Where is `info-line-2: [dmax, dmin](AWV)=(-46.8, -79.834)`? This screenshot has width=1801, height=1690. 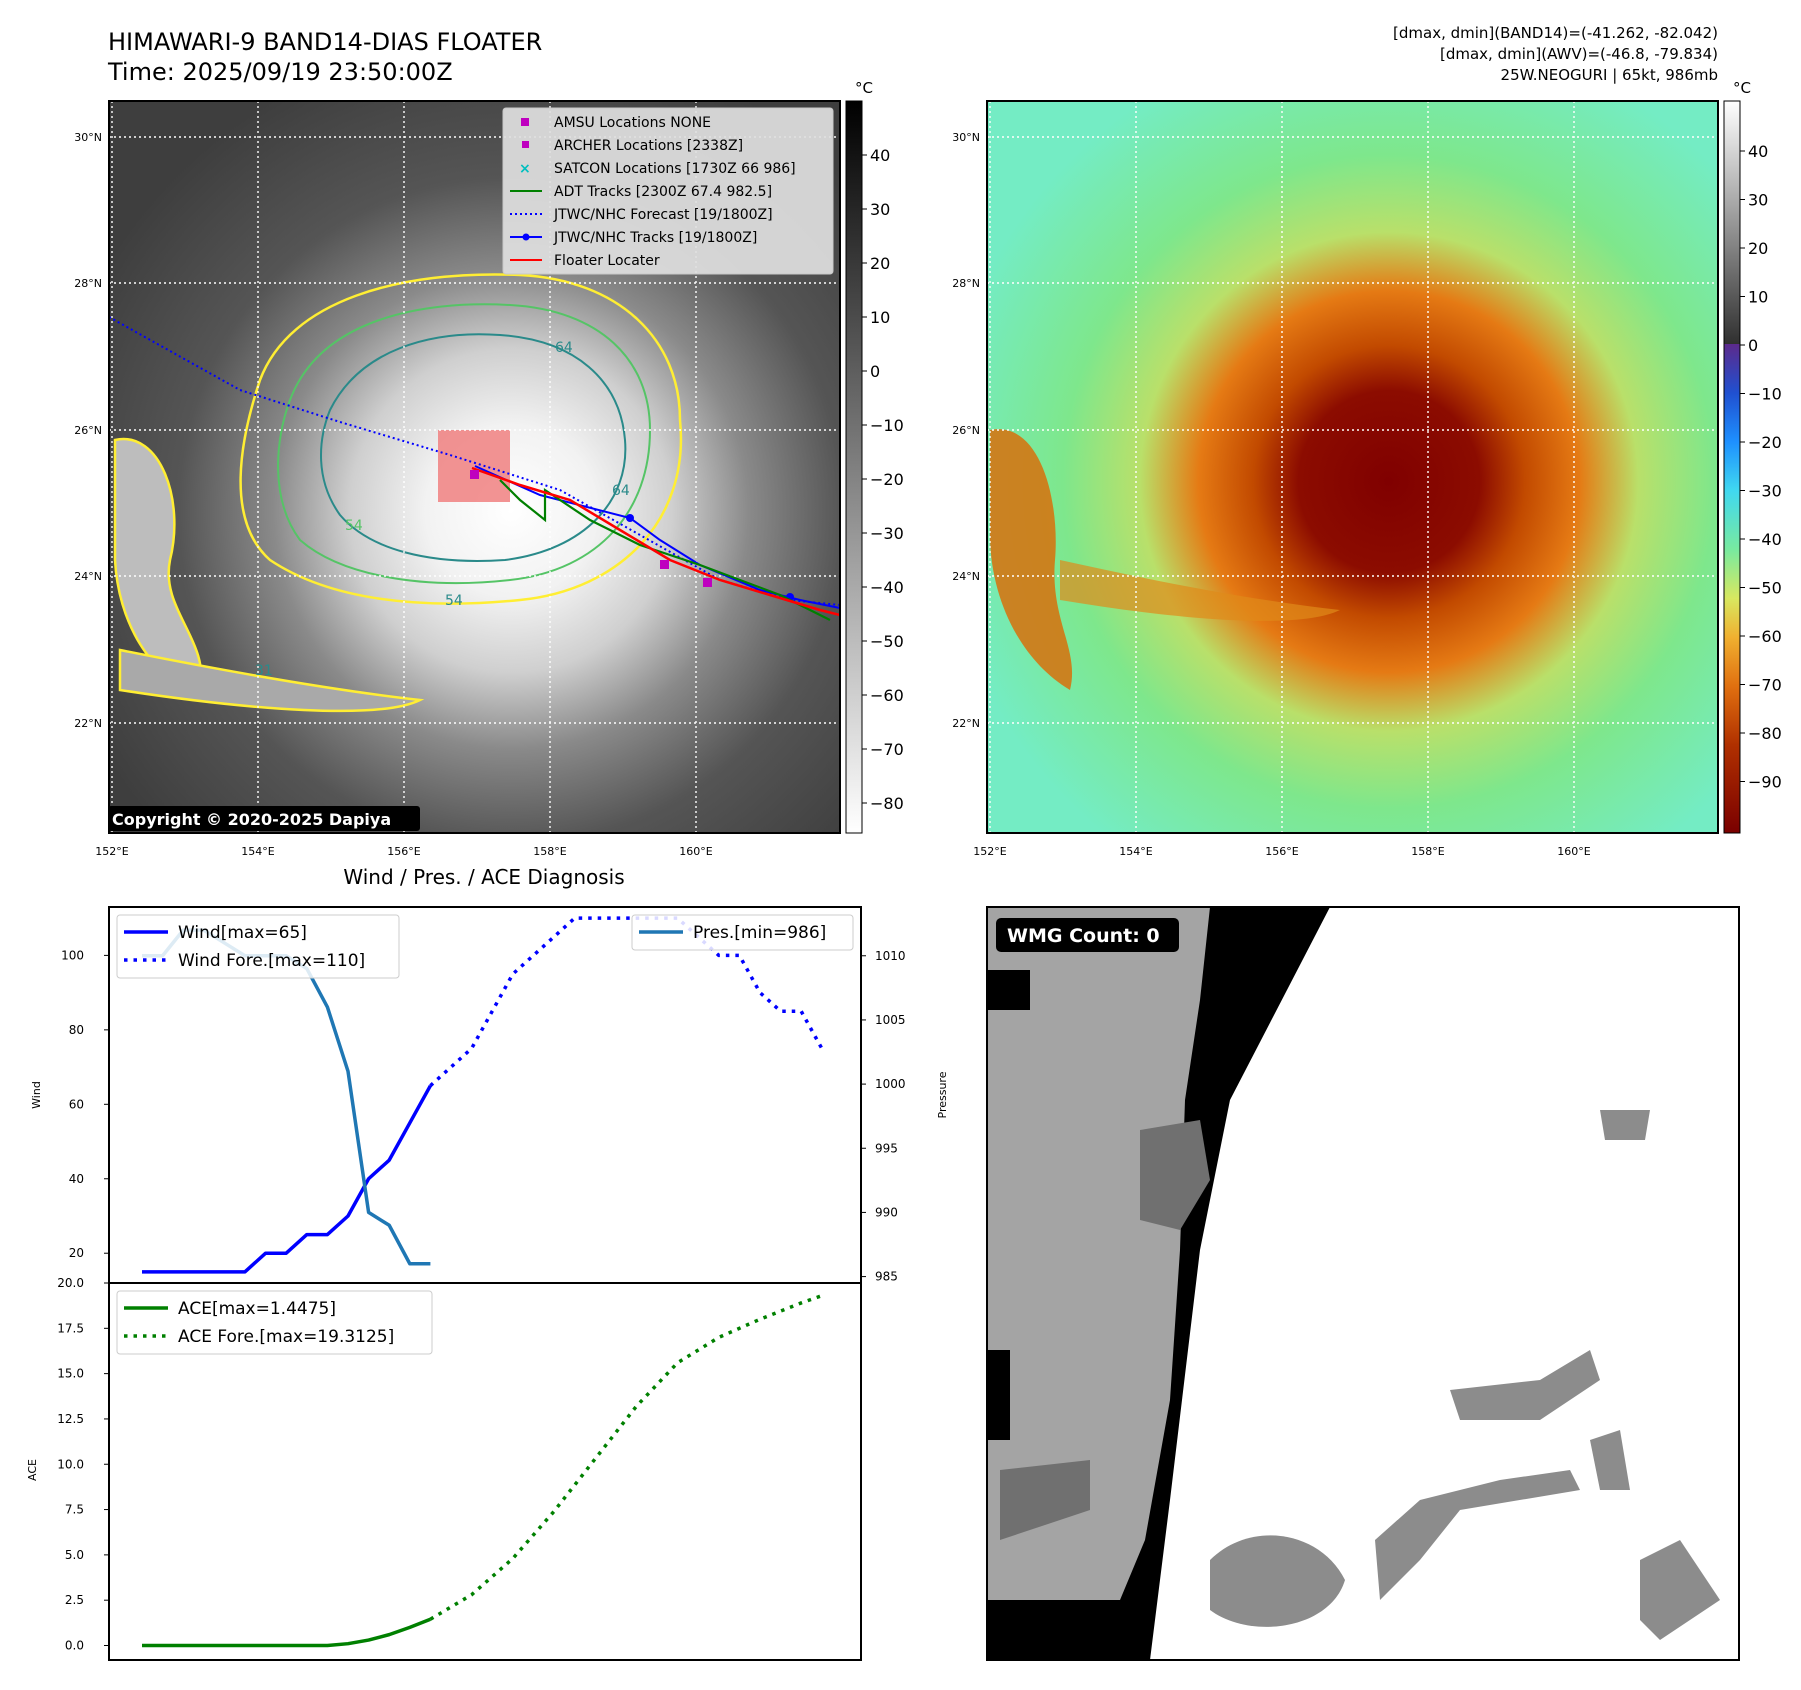
info-line-2: [dmax, dmin](AWV)=(-46.8, -79.834) is located at coordinates (1579, 54).